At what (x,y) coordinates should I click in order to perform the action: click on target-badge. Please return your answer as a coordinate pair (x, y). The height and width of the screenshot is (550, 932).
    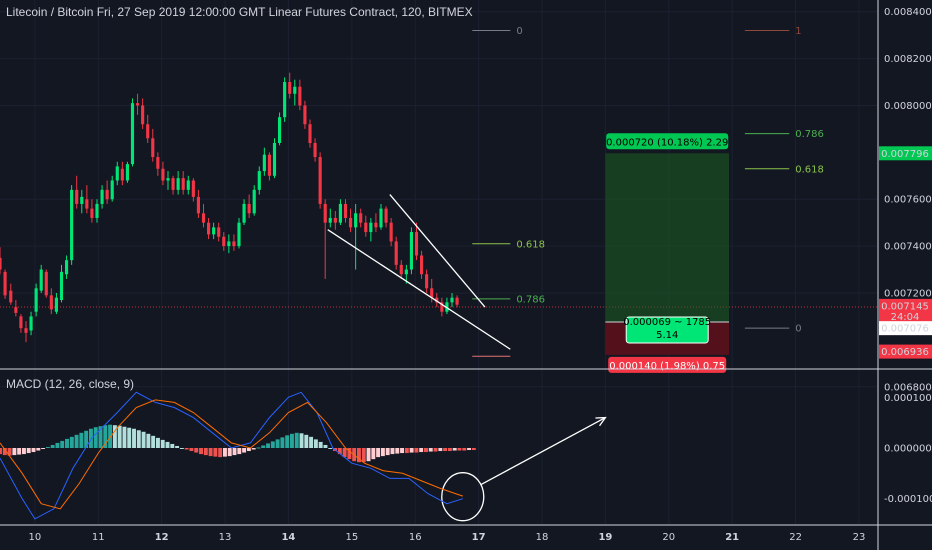
    Looking at the image, I should click on (667, 141).